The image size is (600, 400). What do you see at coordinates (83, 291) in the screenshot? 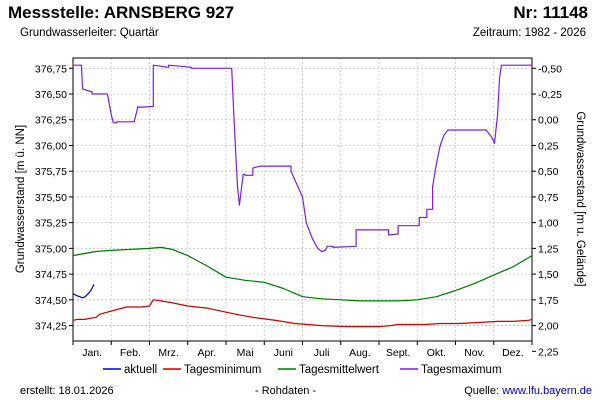
I see `series-line-aktuell` at bounding box center [83, 291].